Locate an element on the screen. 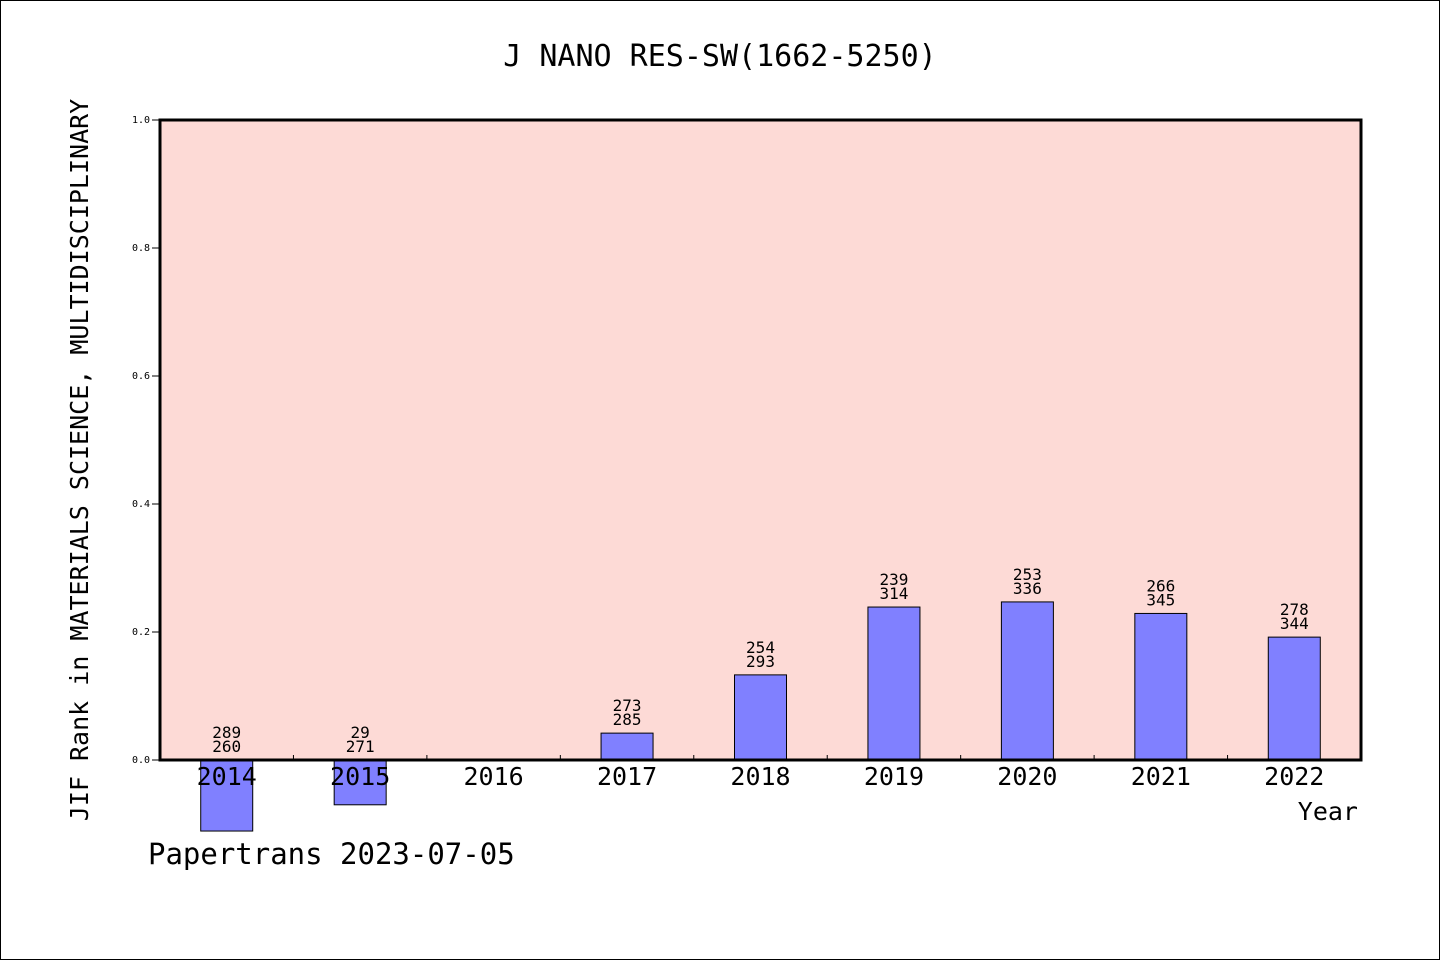 The image size is (1440, 960). bar-total-label-2018: 293 is located at coordinates (760, 661).